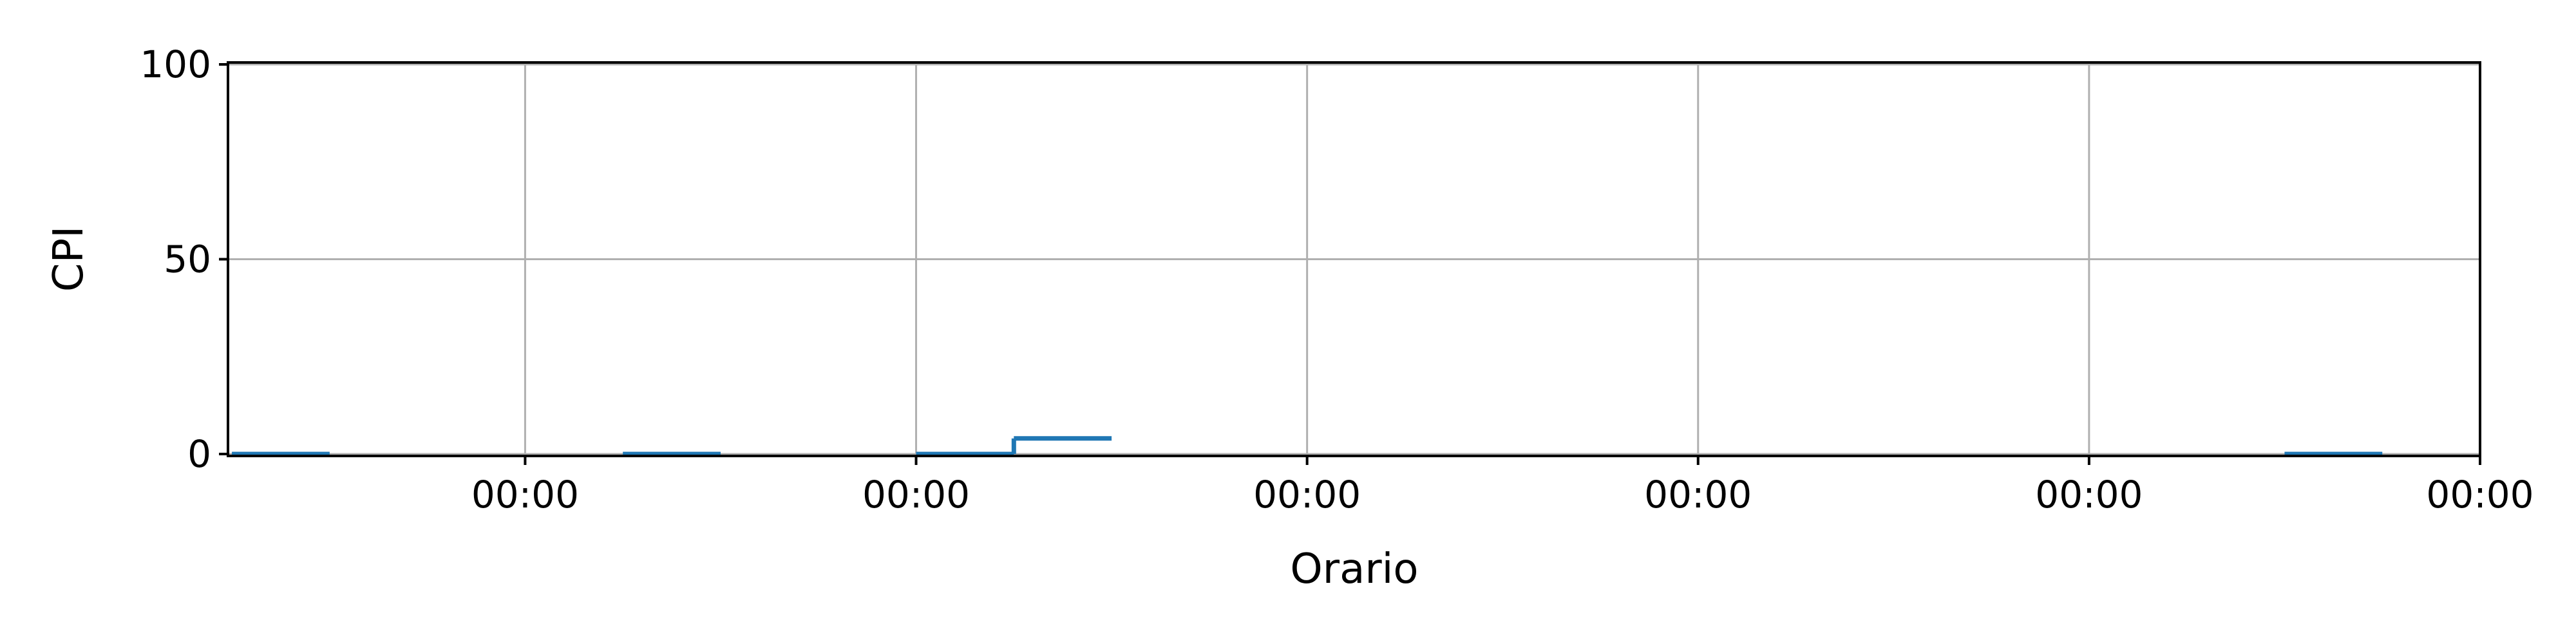 The height and width of the screenshot is (644, 2576). What do you see at coordinates (175, 64) in the screenshot?
I see `y-tick-label: 100` at bounding box center [175, 64].